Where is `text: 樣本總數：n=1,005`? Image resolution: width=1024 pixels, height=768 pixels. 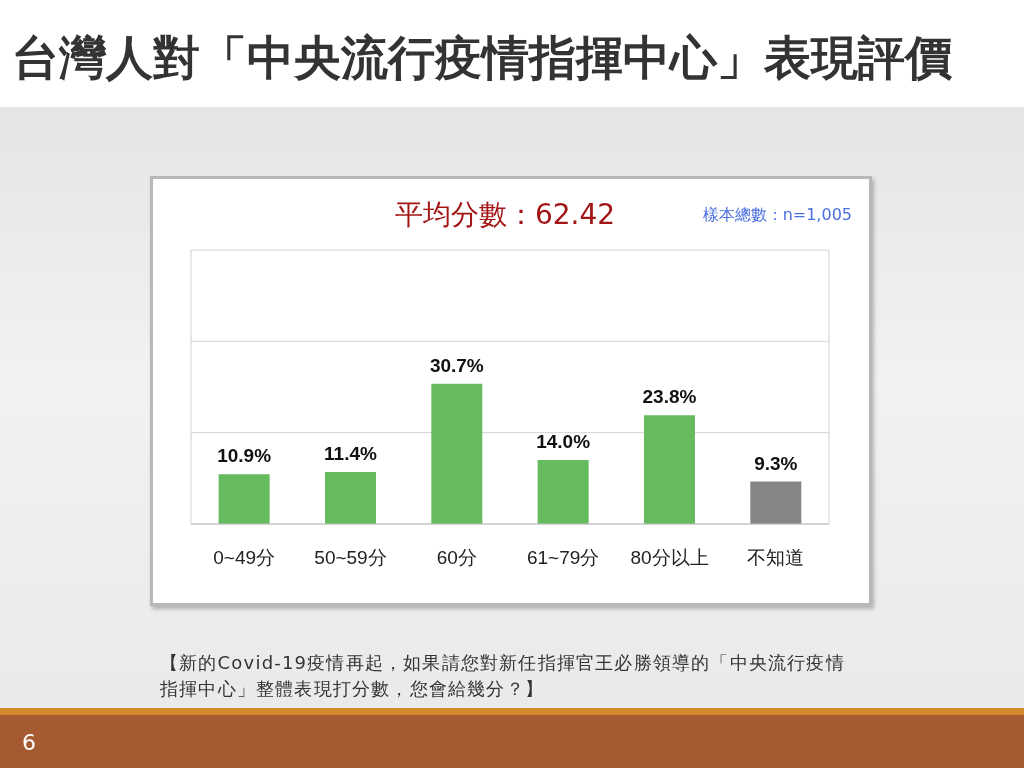
text: 樣本總數：n=1,005 is located at coordinates (777, 215).